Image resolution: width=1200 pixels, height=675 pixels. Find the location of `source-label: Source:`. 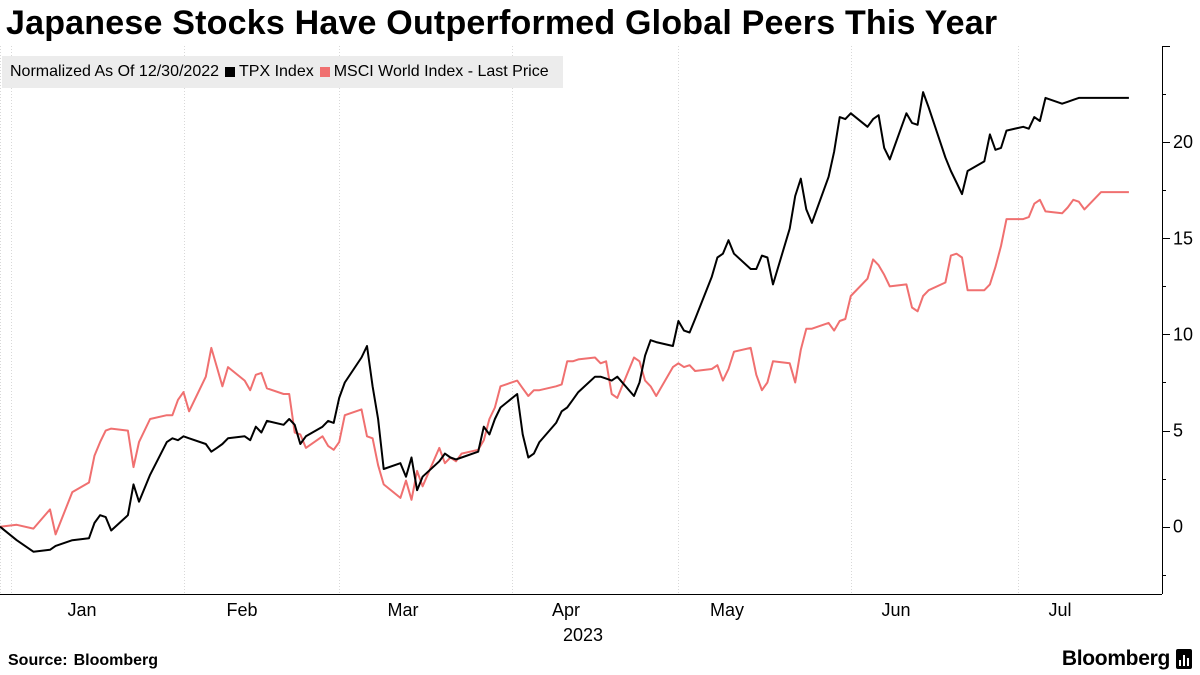

source-label: Source: is located at coordinates (38, 660).